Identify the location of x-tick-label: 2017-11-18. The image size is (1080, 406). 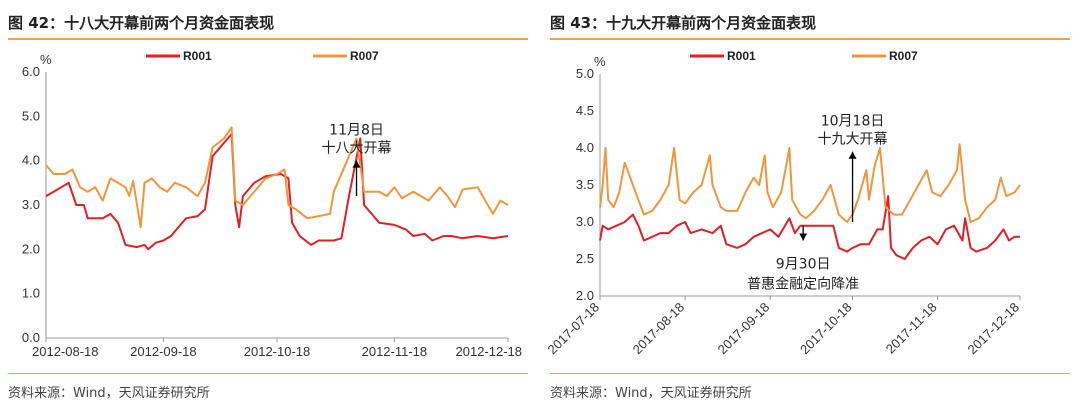
(911, 328).